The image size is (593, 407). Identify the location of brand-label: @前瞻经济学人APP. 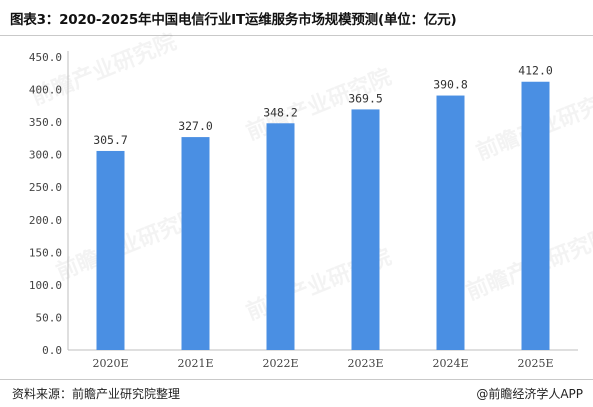
(529, 394).